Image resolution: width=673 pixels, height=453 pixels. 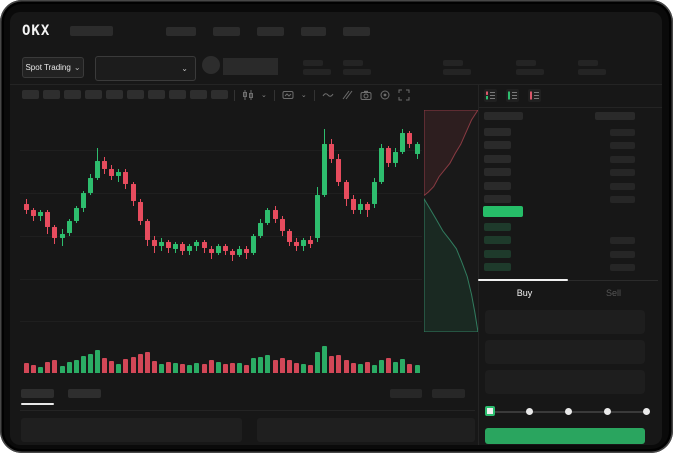 What do you see at coordinates (490, 411) in the screenshot?
I see `slider-handle` at bounding box center [490, 411].